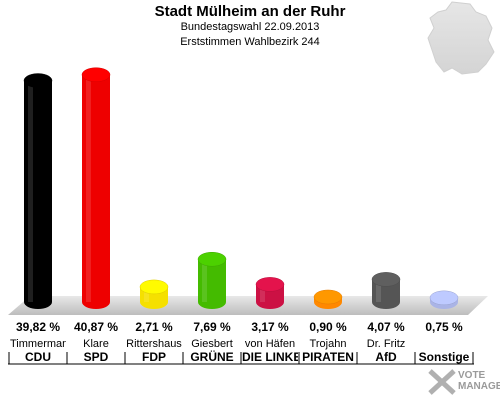 The image size is (500, 400). I want to click on logo-line2: MANAGER, so click(479, 386).